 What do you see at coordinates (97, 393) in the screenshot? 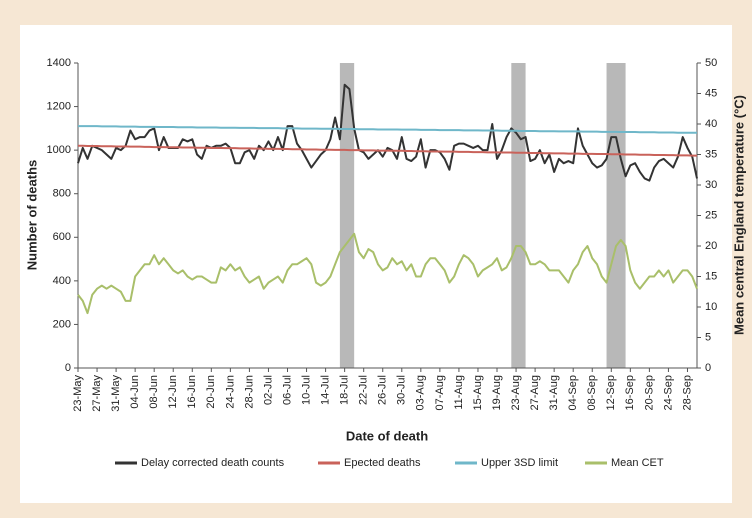
I see `x-tick-label: 27-May` at bounding box center [97, 393].